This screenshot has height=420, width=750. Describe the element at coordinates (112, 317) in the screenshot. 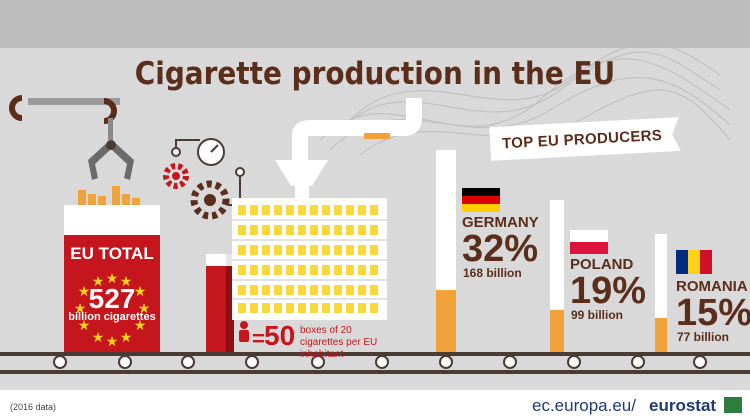

I see `eu-total-unit: billion cigarettes` at that location.